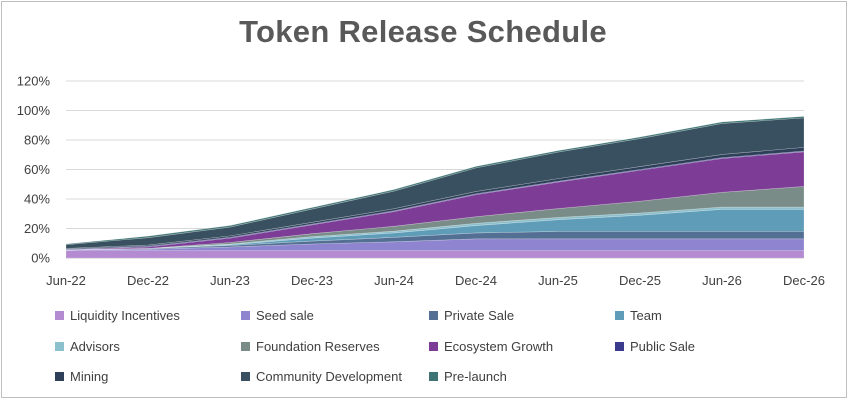 The width and height of the screenshot is (850, 401). I want to click on legend-item: Ecosystem Growth, so click(491, 346).